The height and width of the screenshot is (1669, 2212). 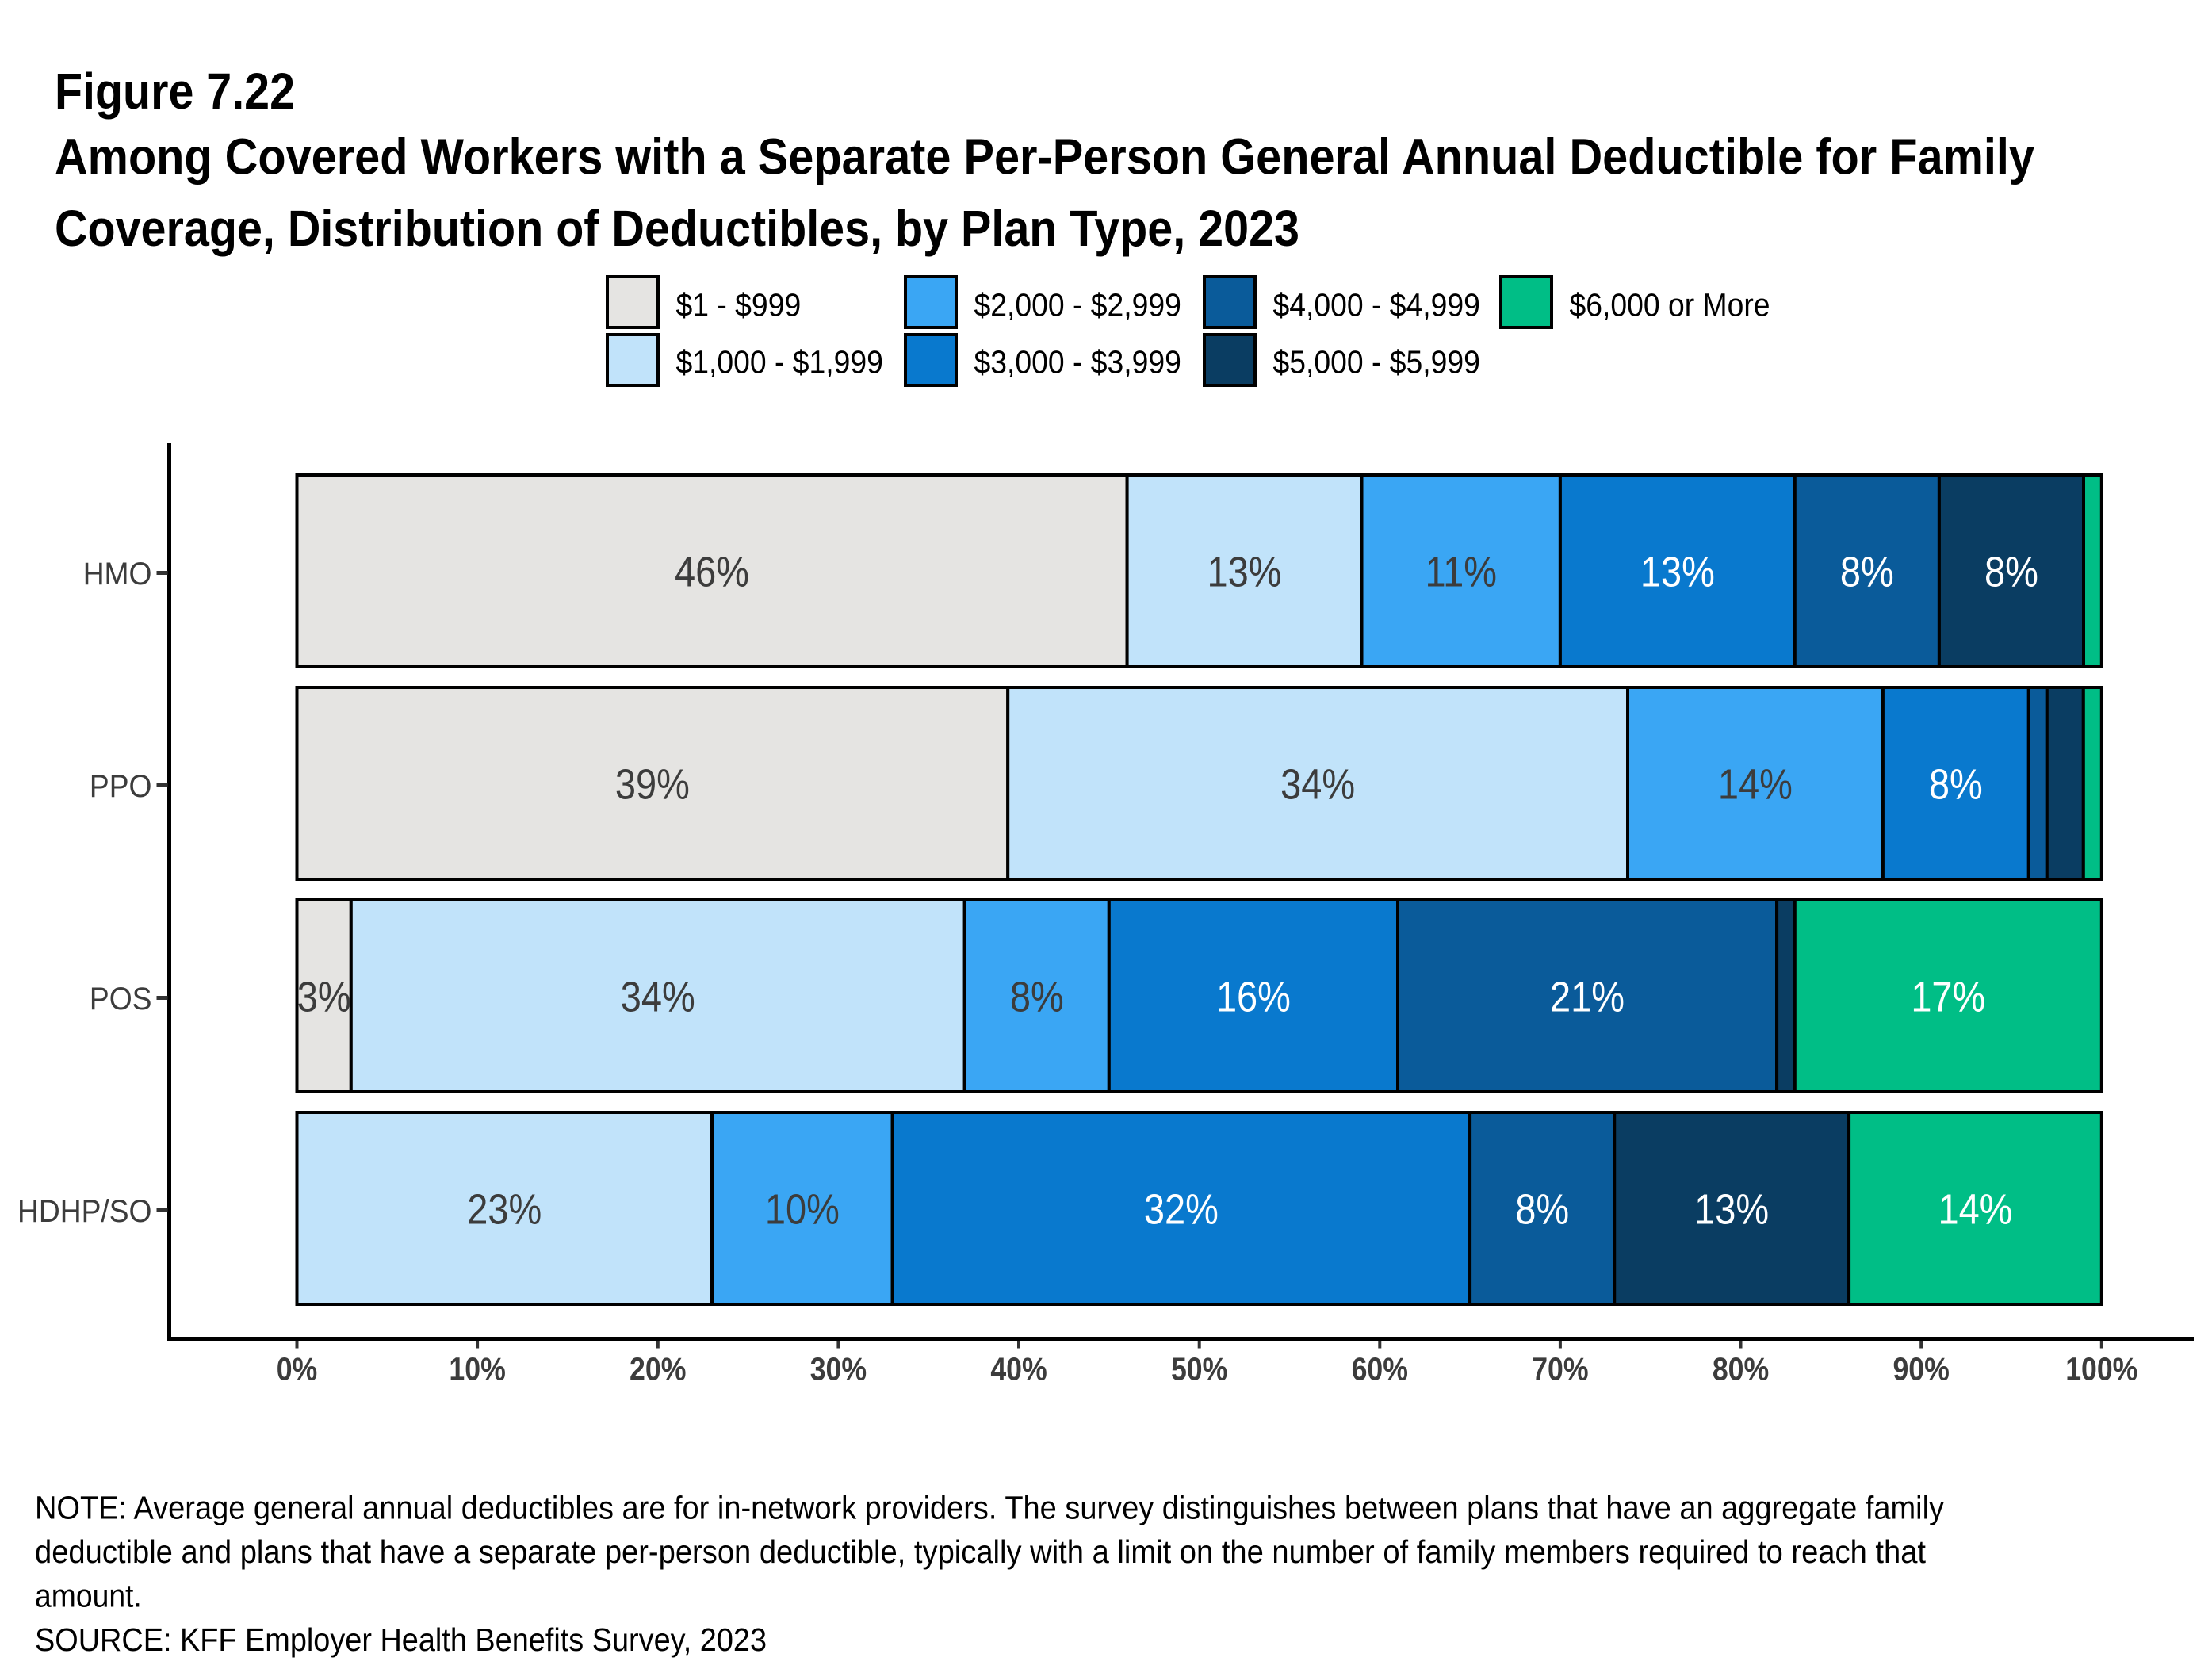 What do you see at coordinates (653, 785) in the screenshot?
I see `svg-text: 39%` at bounding box center [653, 785].